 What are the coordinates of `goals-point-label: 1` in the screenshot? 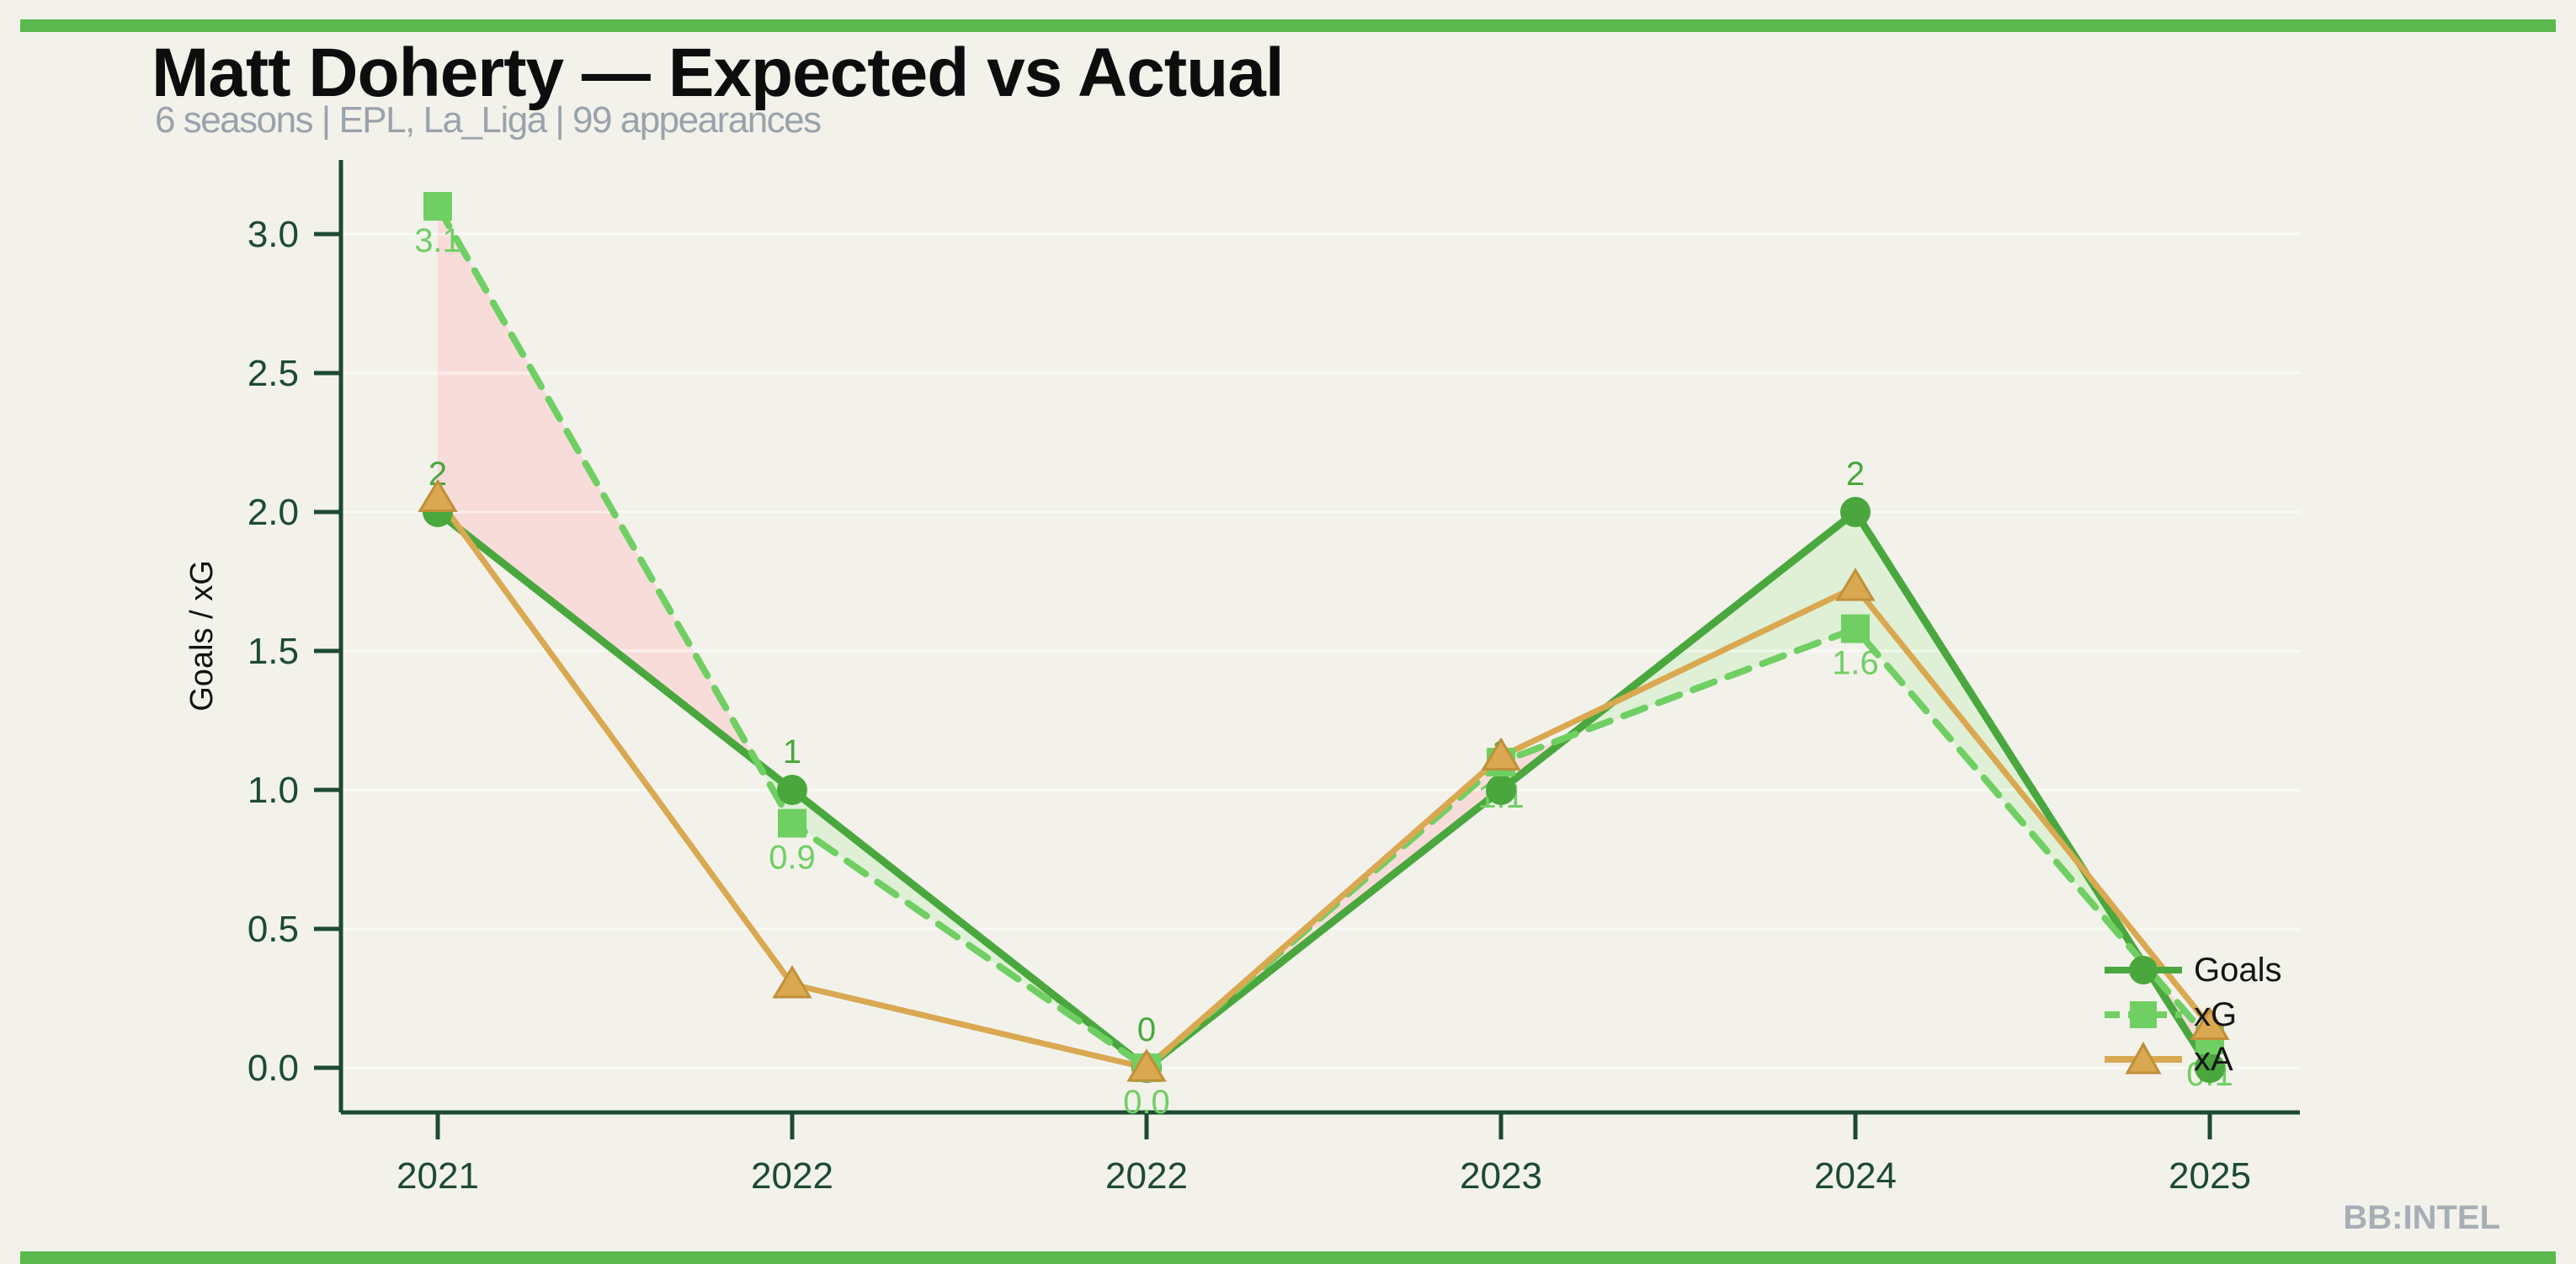 It's located at (792, 752).